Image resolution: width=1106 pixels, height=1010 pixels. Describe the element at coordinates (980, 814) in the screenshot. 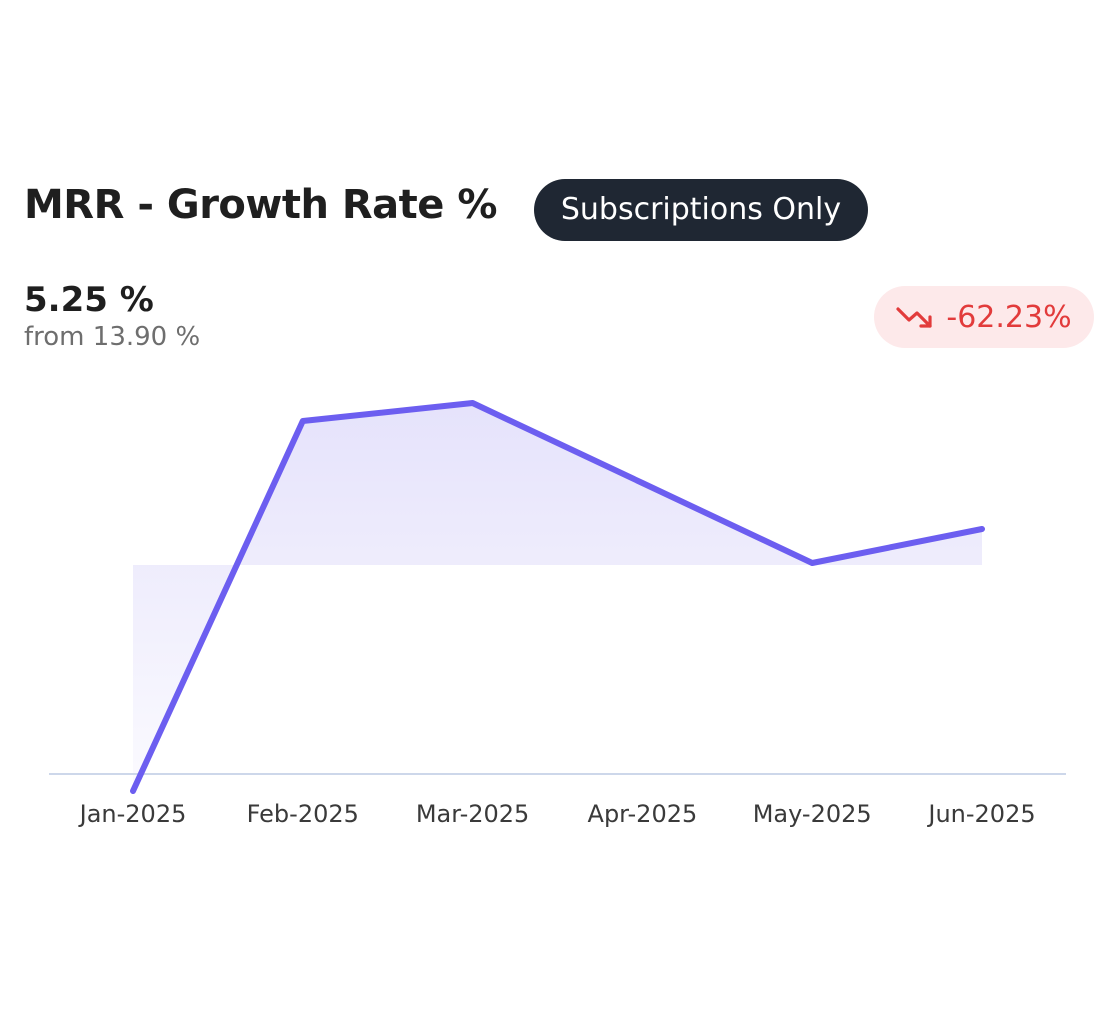

I see `x-tick-label: Jun-2025` at that location.